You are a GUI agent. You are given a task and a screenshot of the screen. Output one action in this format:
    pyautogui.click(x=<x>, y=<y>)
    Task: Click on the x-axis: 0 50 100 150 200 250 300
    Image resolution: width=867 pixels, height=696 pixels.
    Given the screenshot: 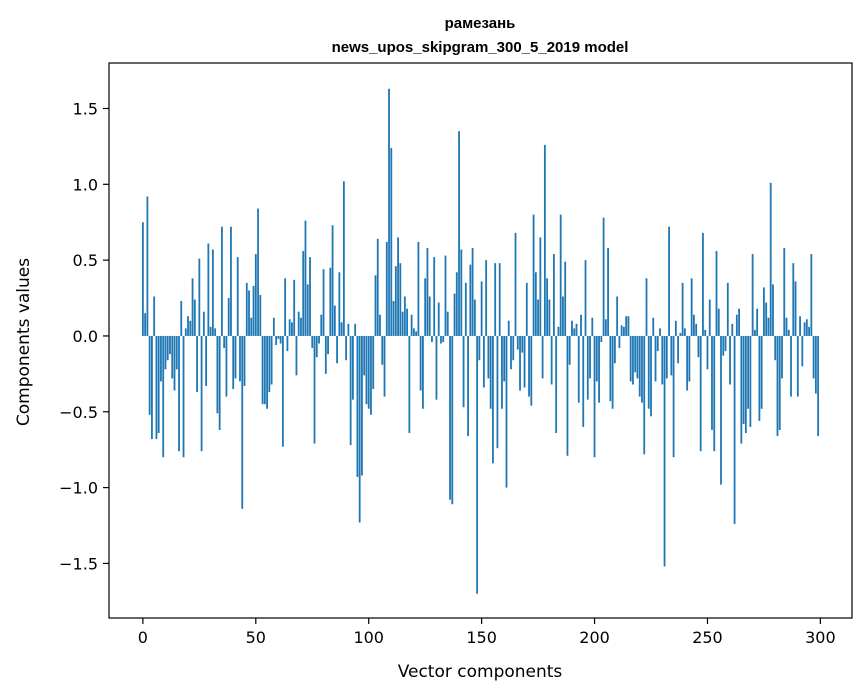 What is the action you would take?
    pyautogui.click(x=487, y=632)
    